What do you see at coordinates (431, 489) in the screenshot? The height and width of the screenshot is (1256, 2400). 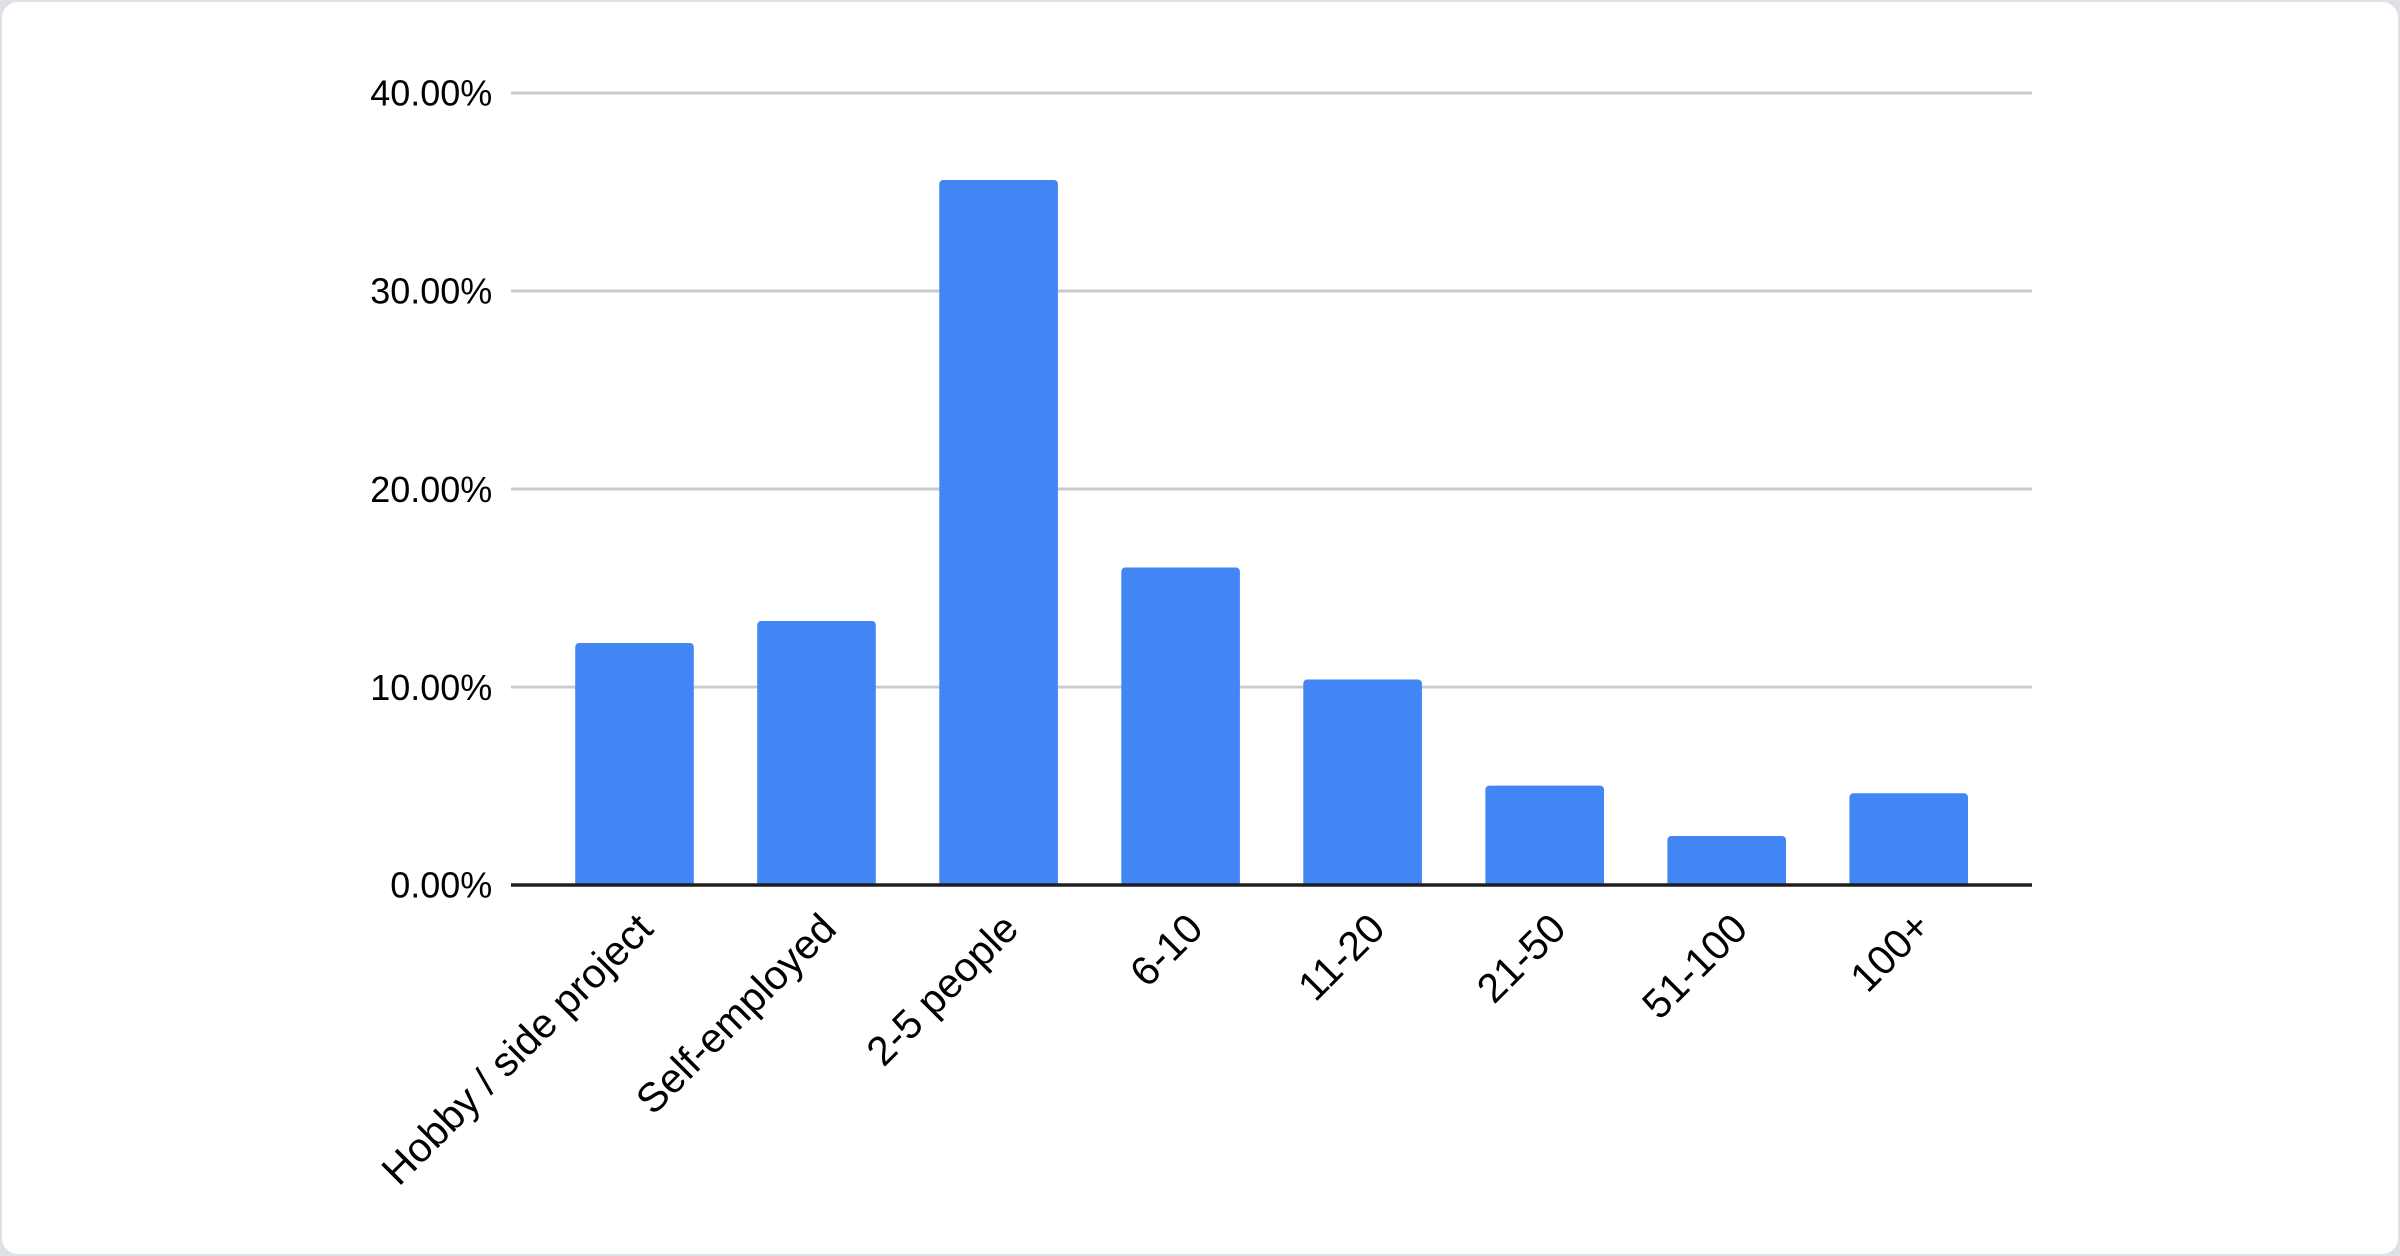 I see `svg-text: 20.00%` at bounding box center [431, 489].